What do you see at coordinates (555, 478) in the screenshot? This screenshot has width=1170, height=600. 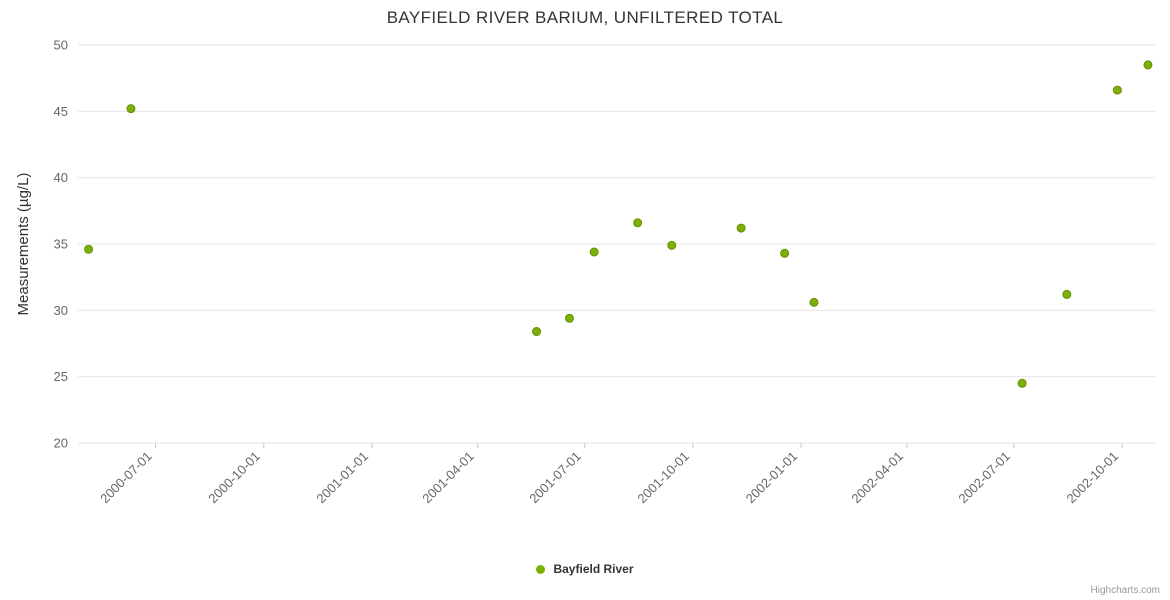 I see `x-axis-tick-label: 2001-07-01` at bounding box center [555, 478].